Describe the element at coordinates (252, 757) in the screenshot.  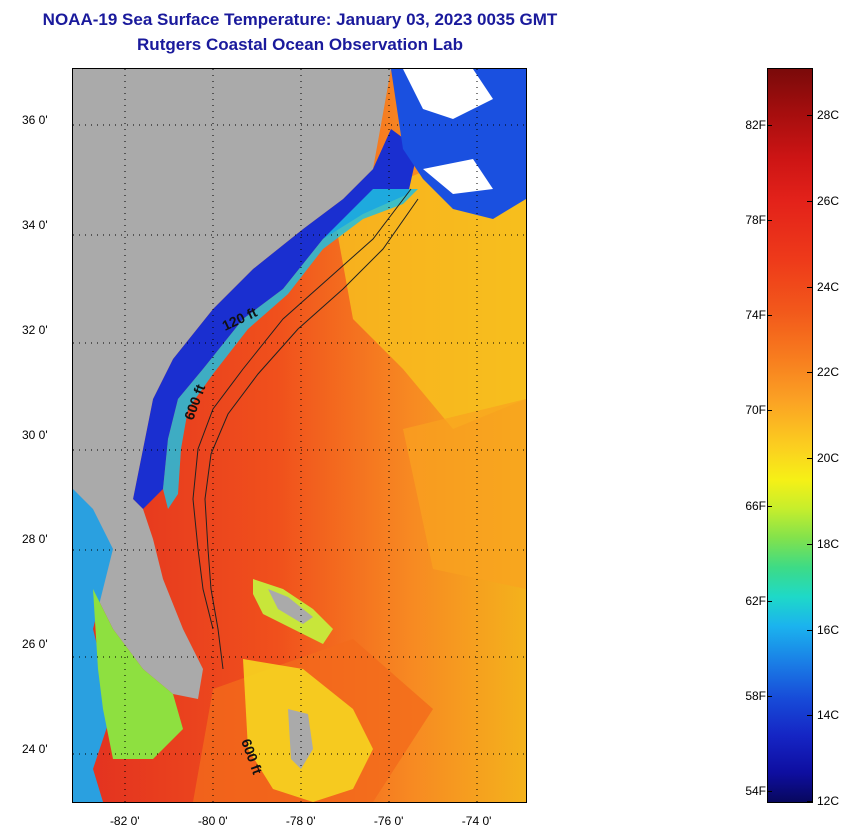
I see `contour-label-600ft-south: 600 ft` at that location.